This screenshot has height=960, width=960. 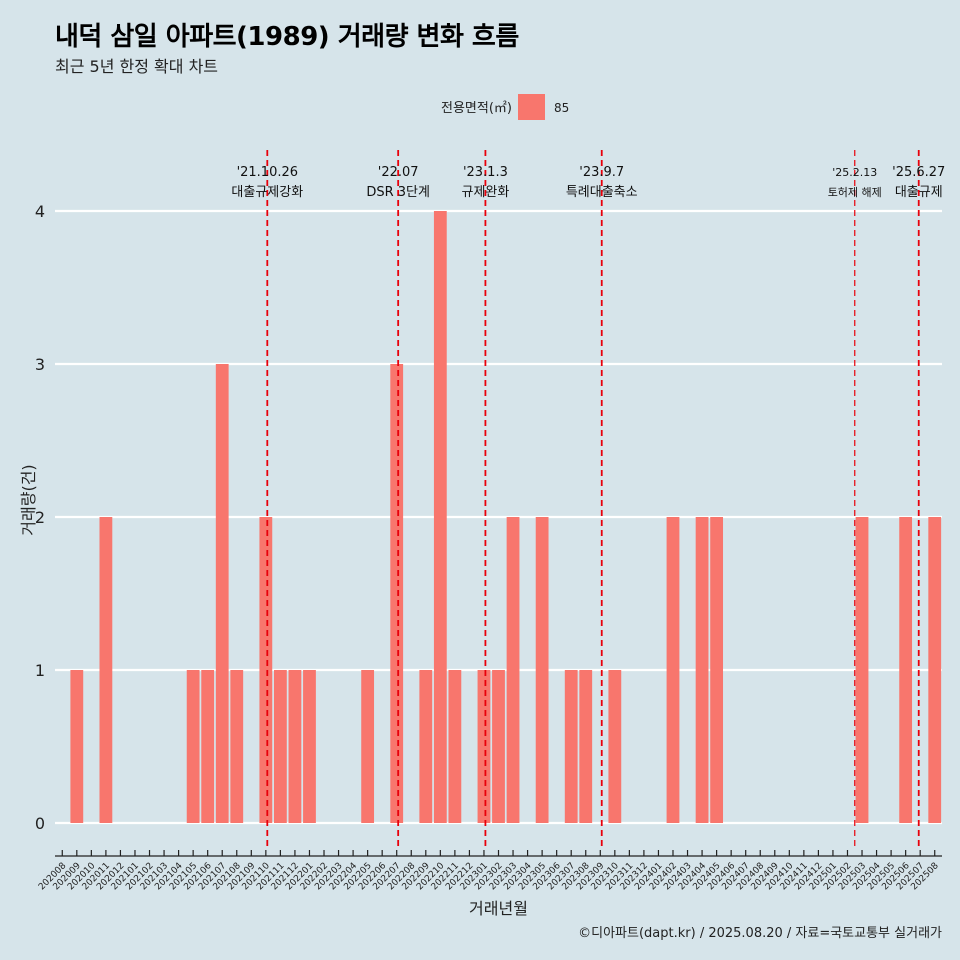 I want to click on annotation-label: 대출규제강화, so click(x=267, y=192).